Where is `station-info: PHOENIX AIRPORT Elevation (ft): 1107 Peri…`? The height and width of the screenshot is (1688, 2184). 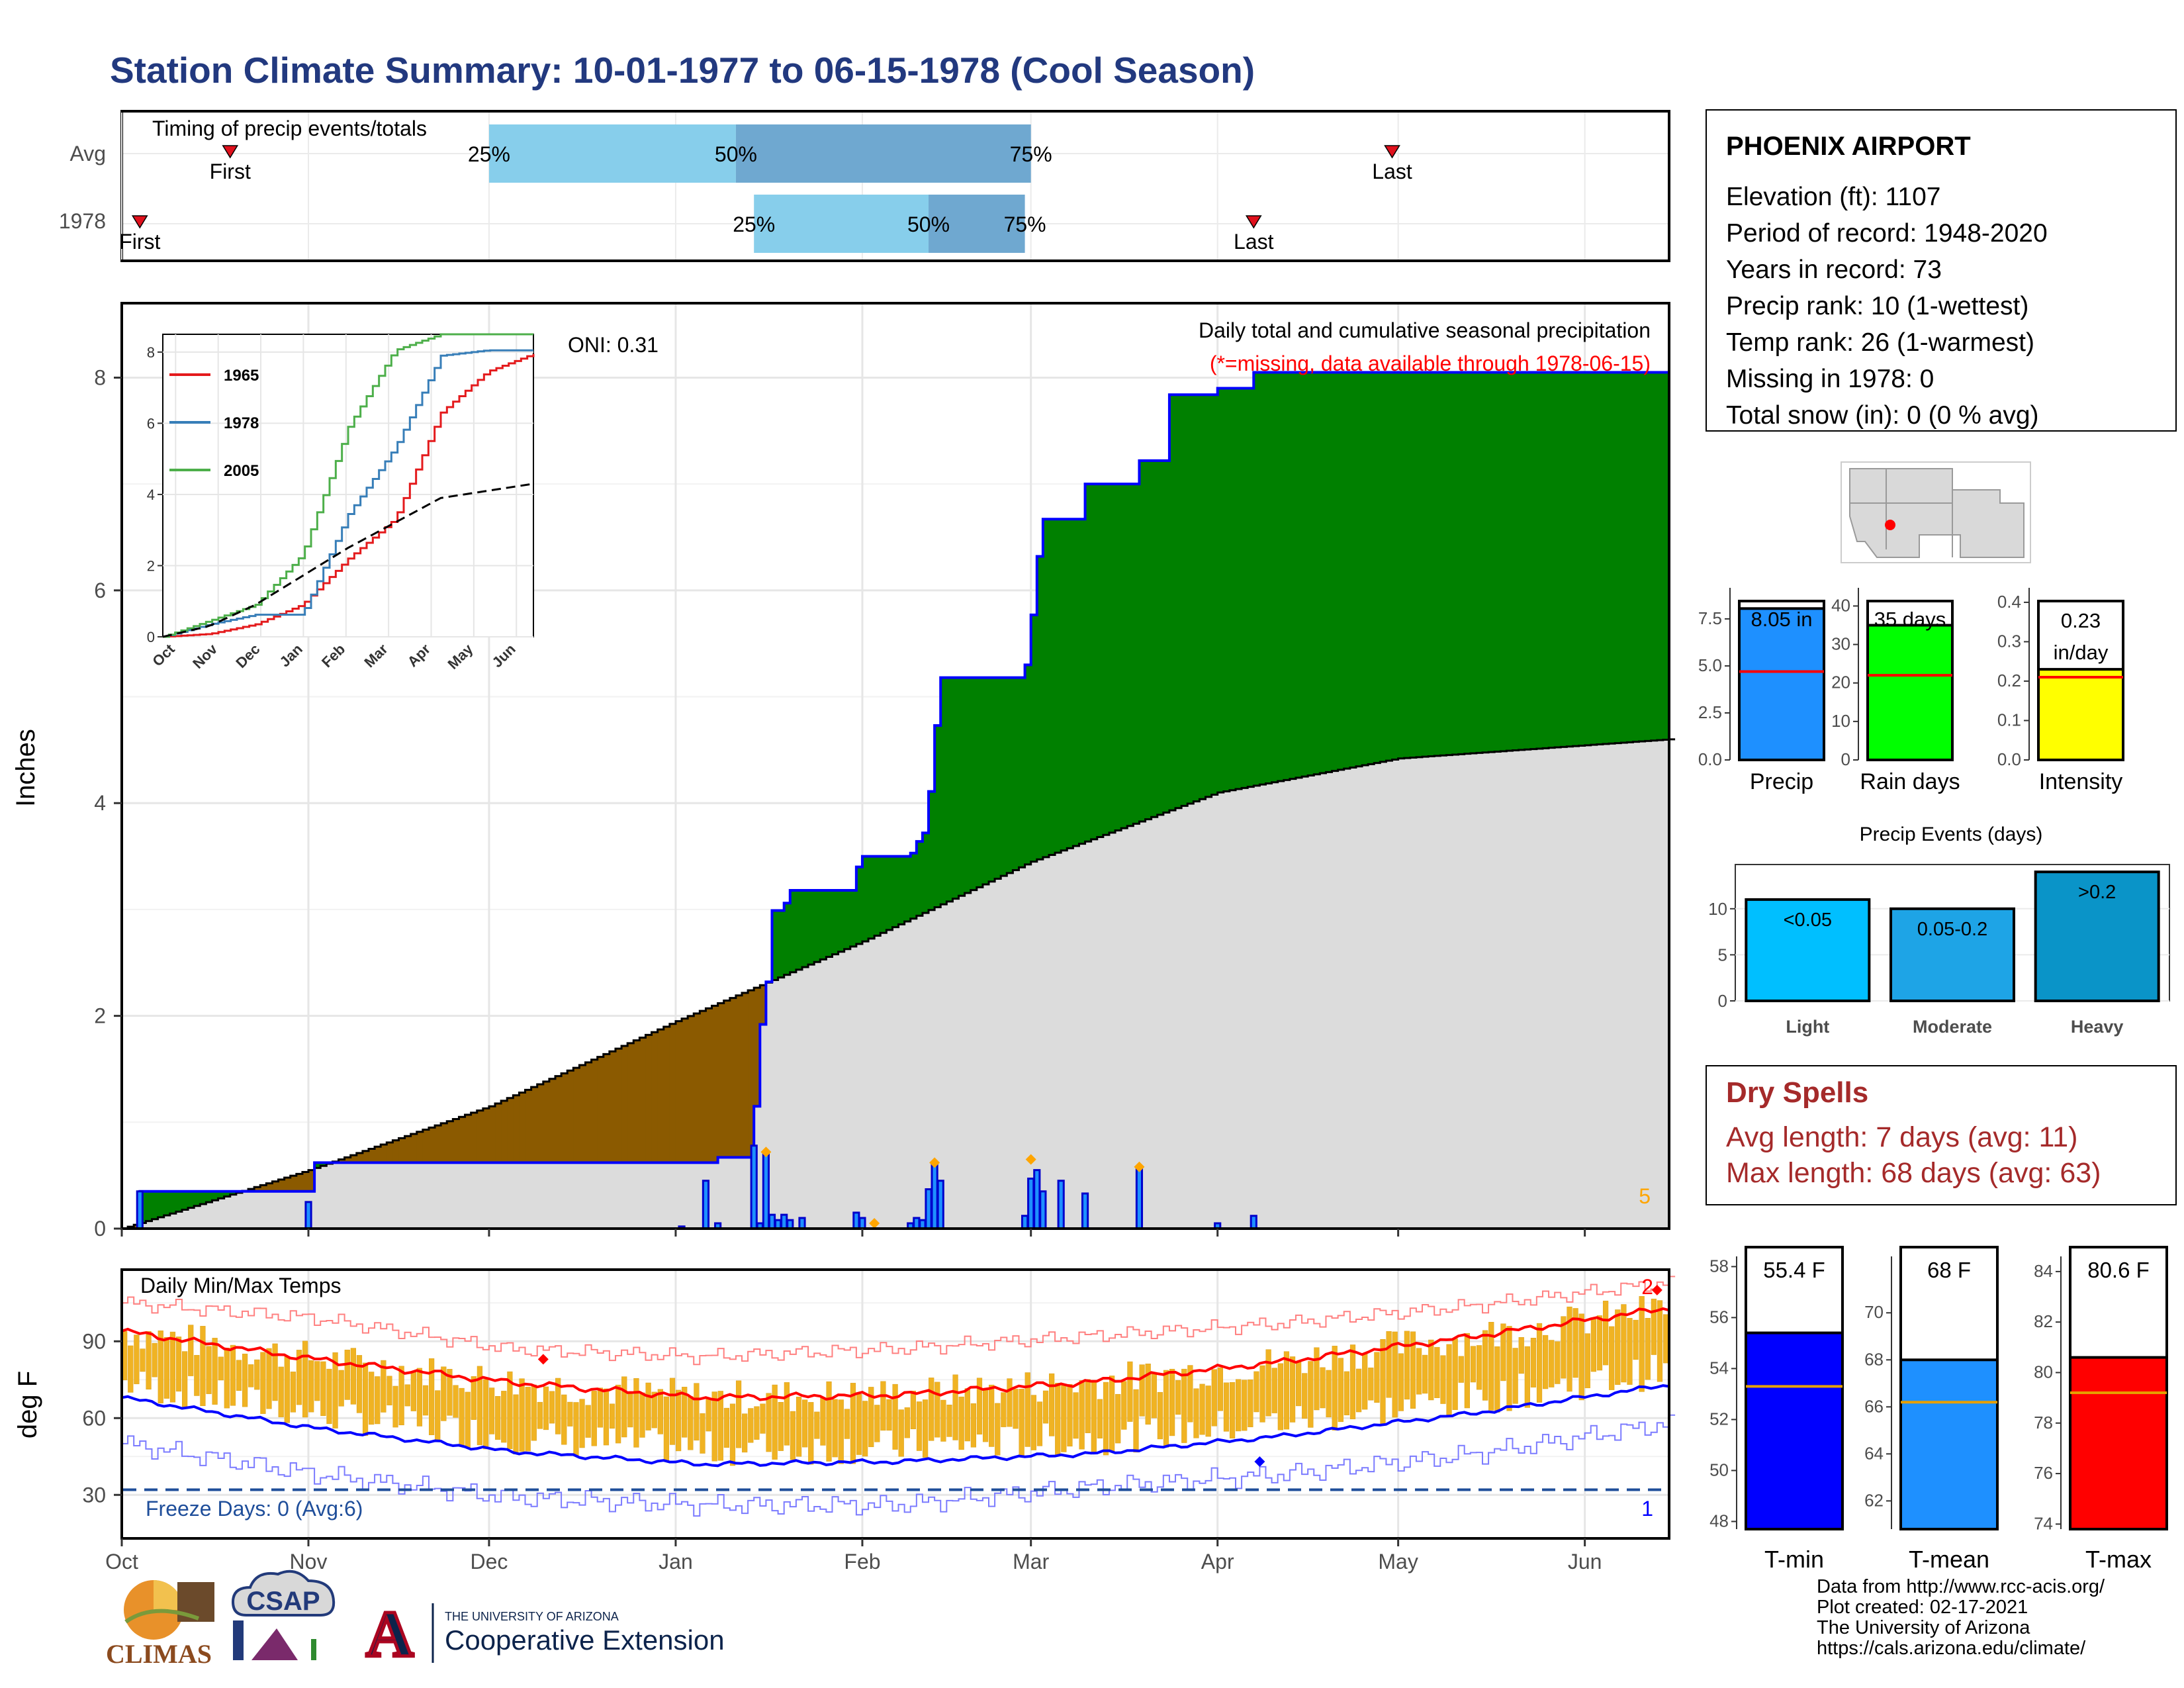
station-info: PHOENIX AIRPORT Elevation (ft): 1107 Peri… is located at coordinates (1942, 270).